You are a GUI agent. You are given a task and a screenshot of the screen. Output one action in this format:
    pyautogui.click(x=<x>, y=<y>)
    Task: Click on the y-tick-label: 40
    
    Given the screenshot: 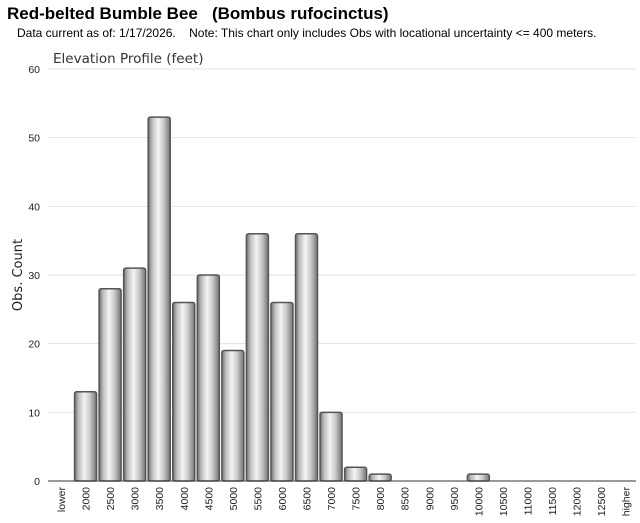 What is the action you would take?
    pyautogui.click(x=34, y=207)
    